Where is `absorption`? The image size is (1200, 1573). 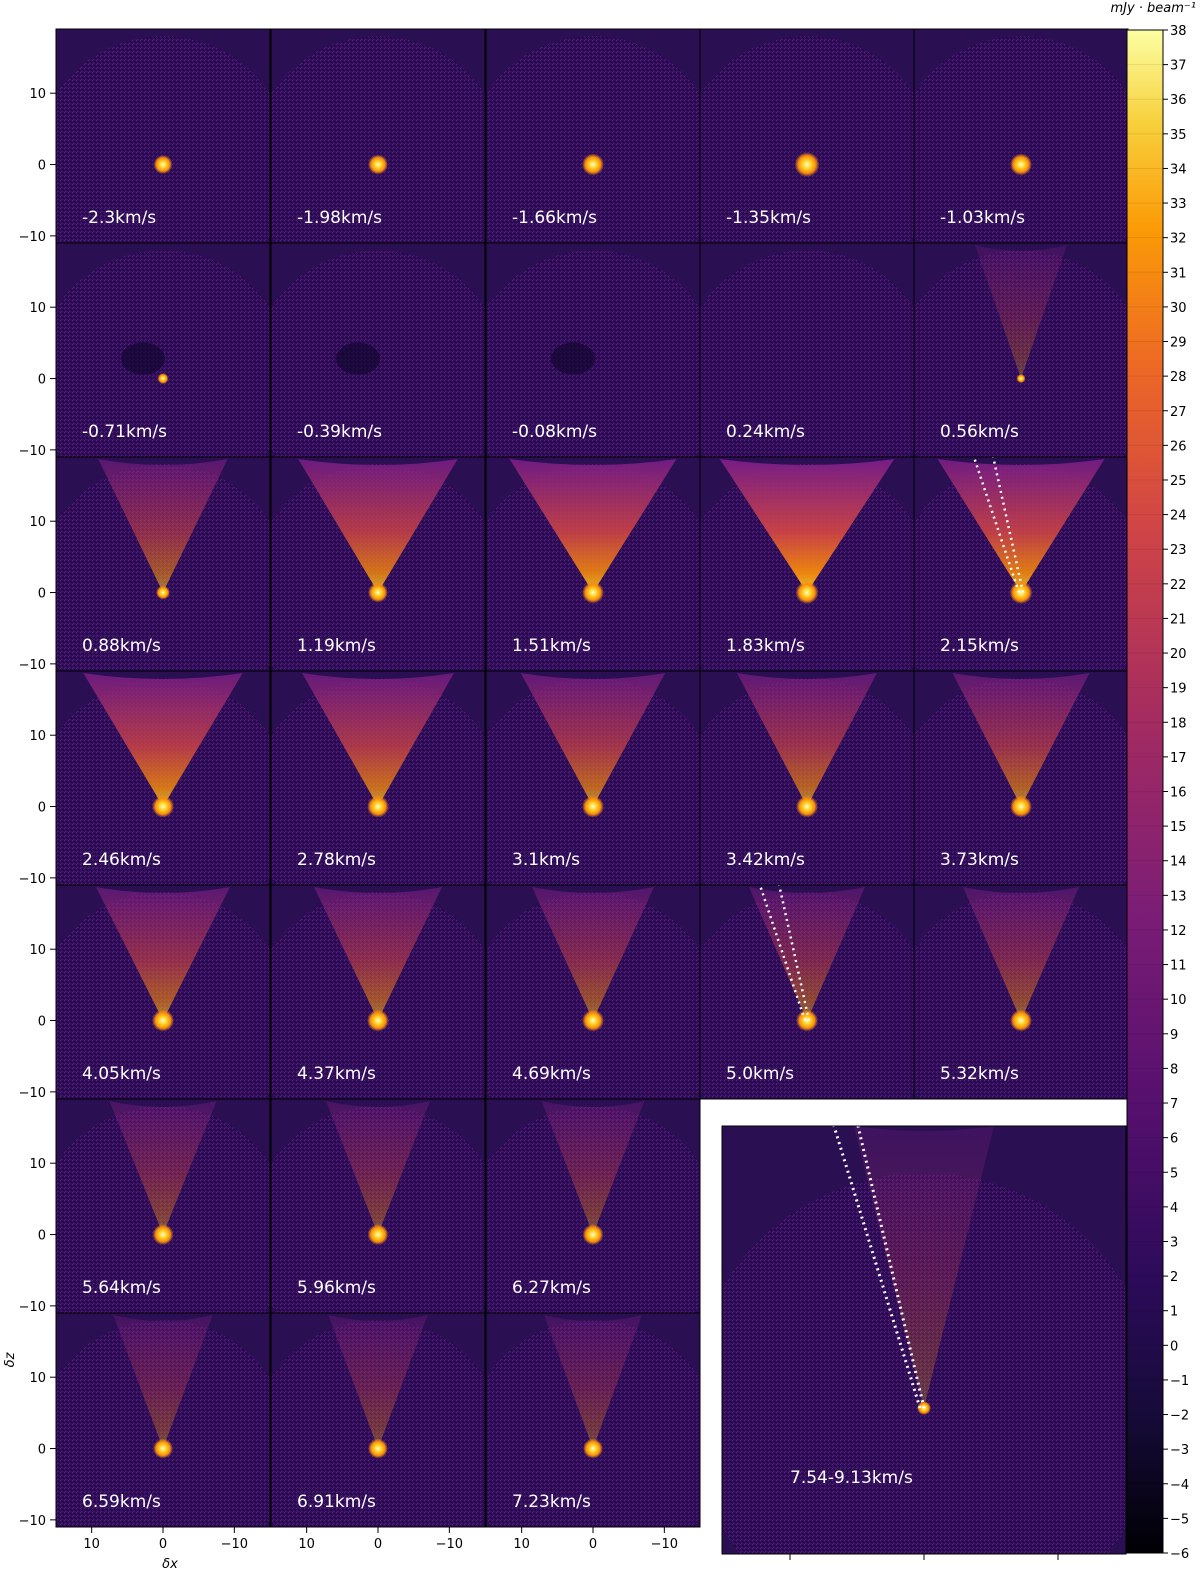
absorption is located at coordinates (358, 358).